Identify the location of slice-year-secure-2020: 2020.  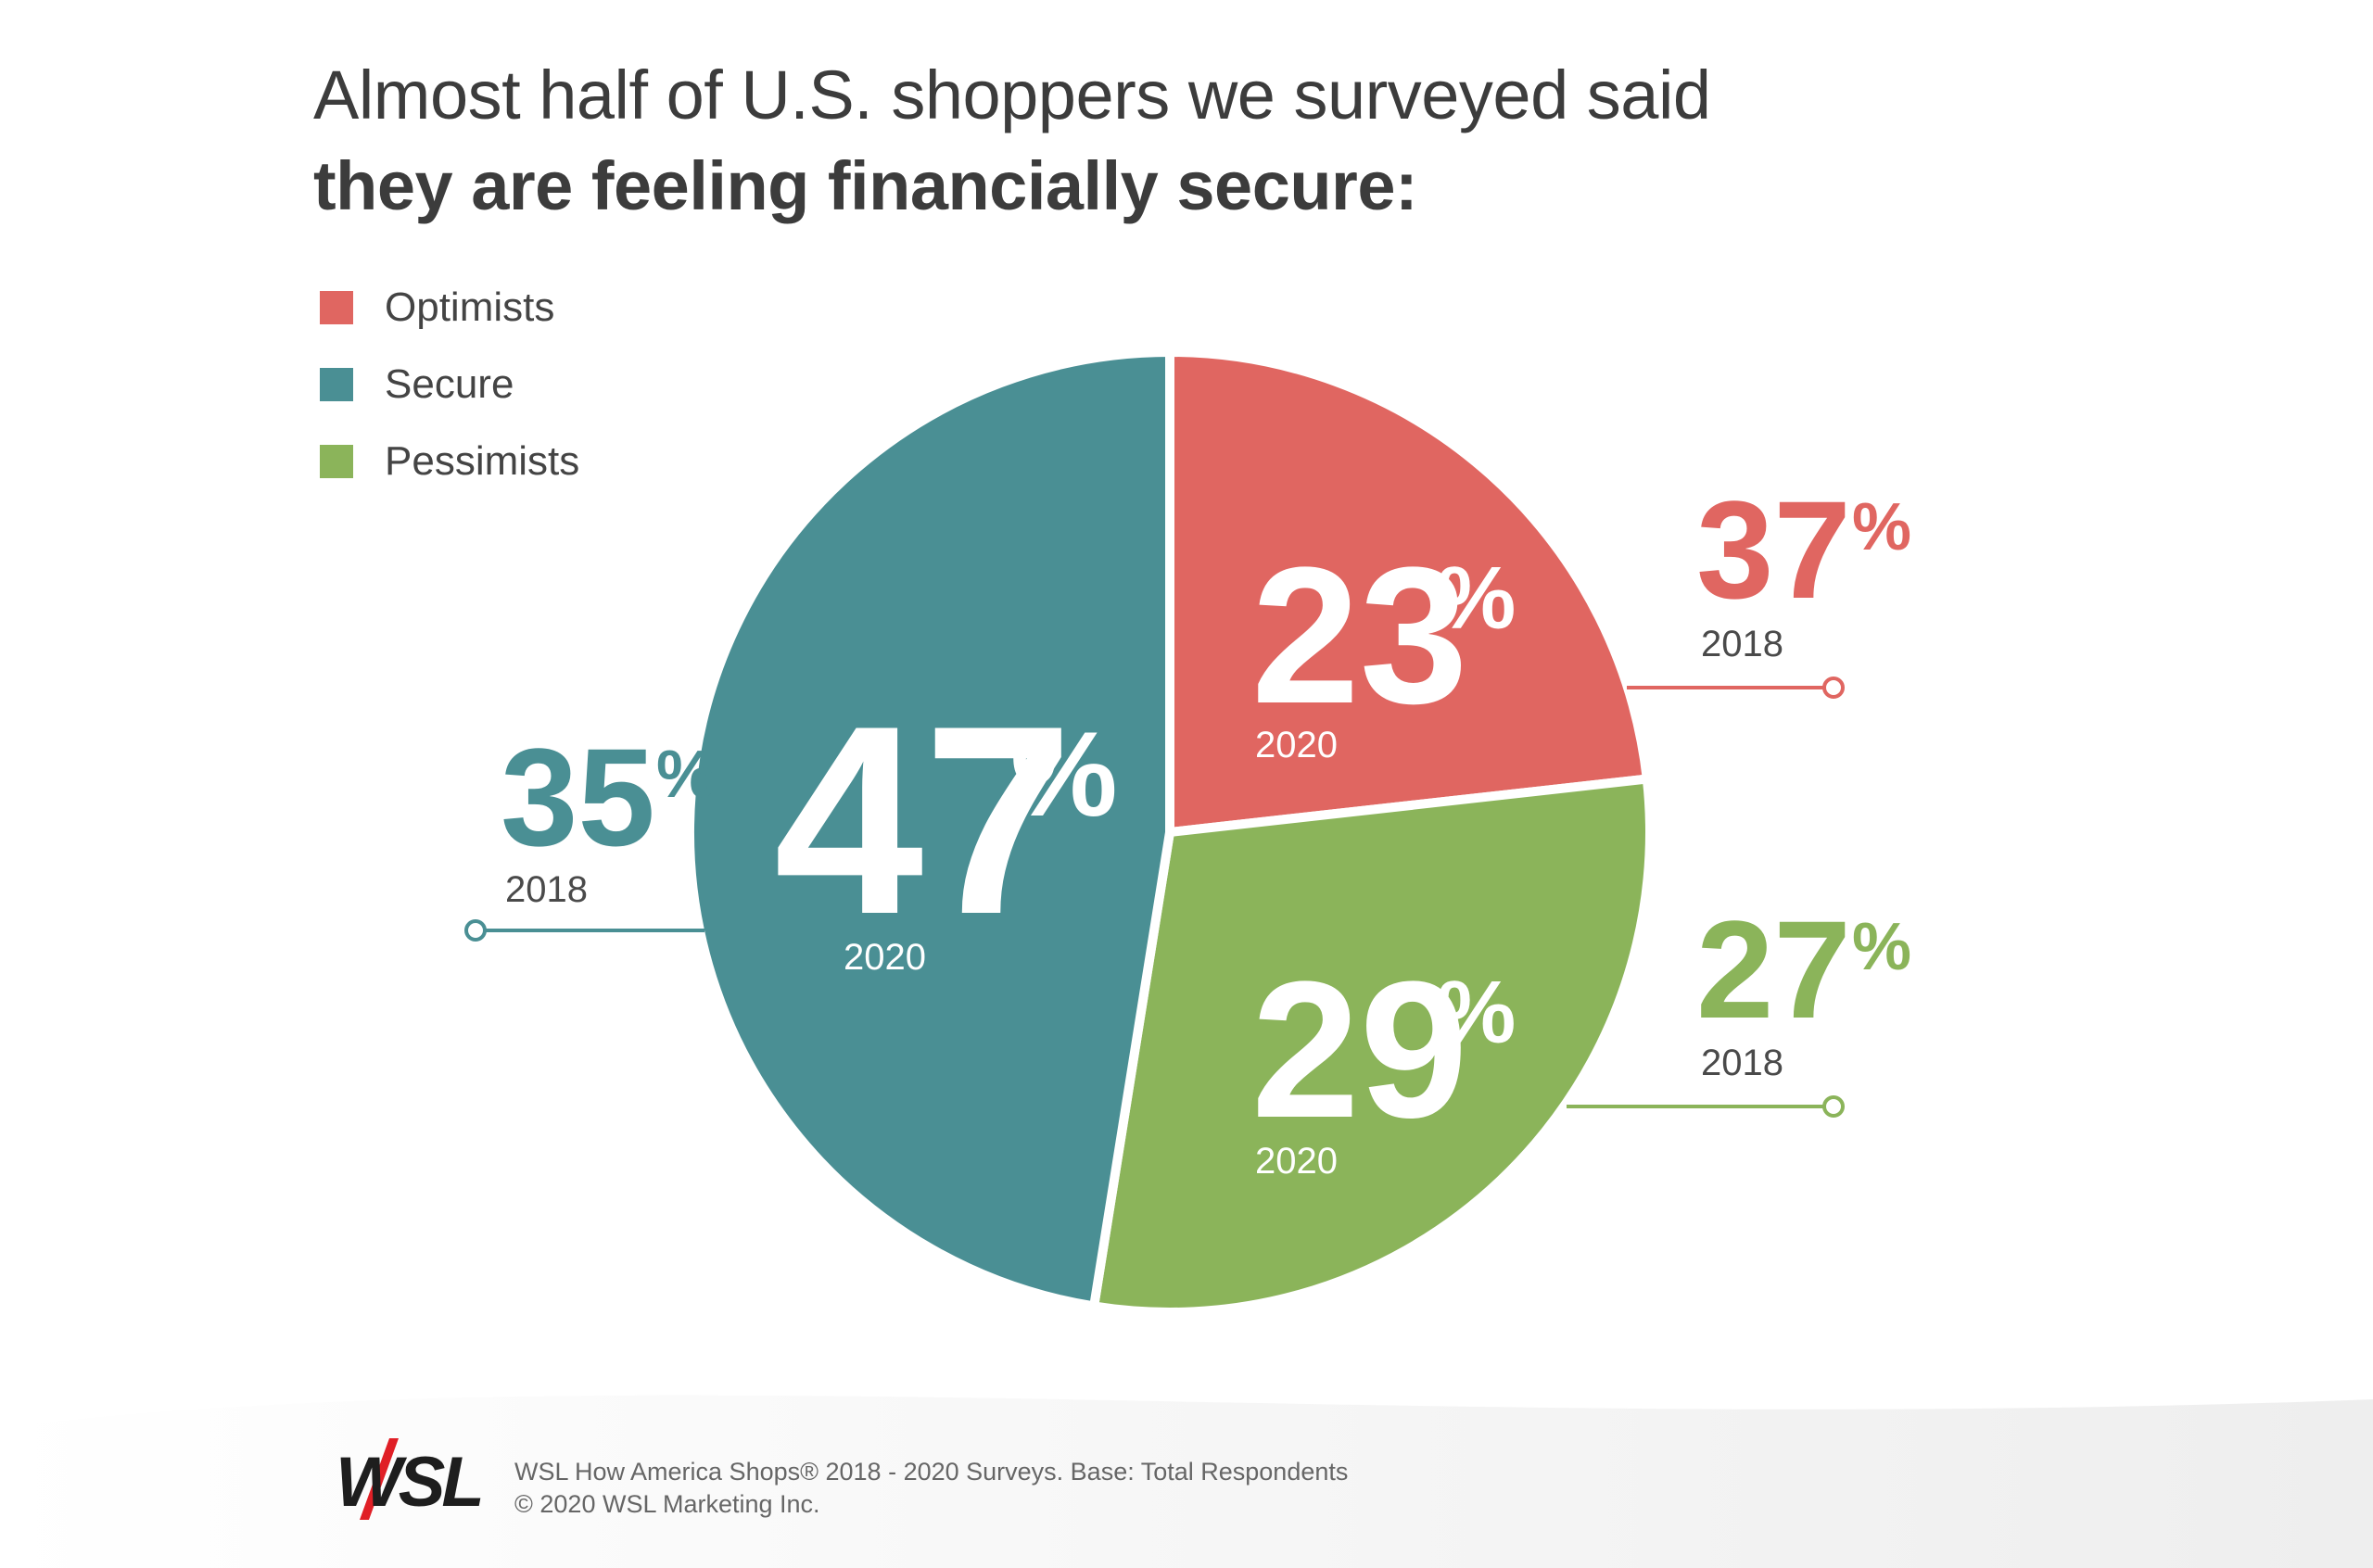
(885, 957).